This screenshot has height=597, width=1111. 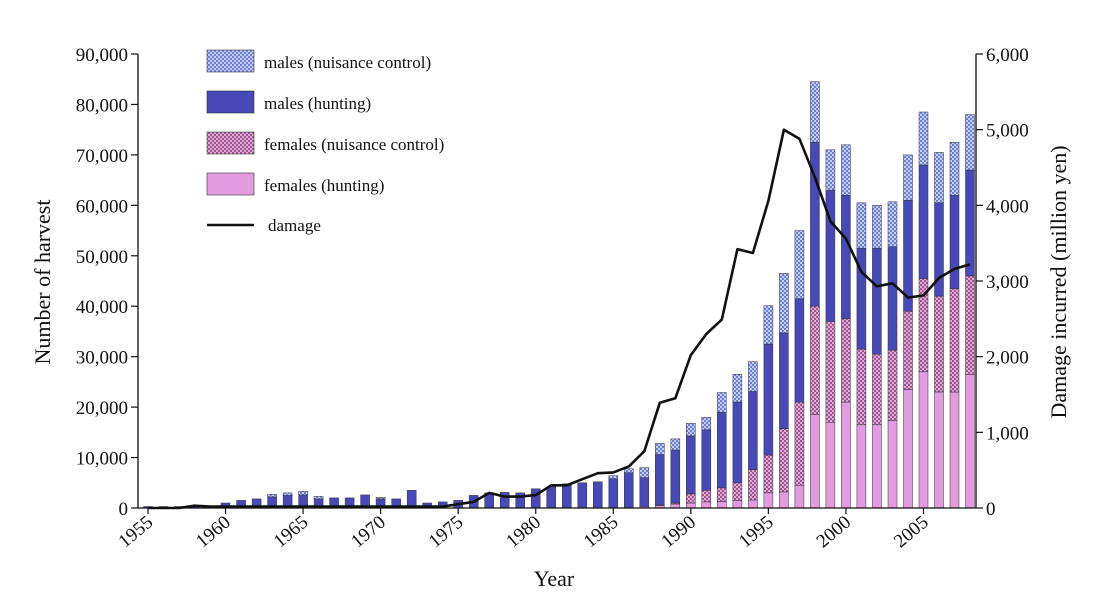 I want to click on bar-males-hunting-1989, so click(x=675, y=476).